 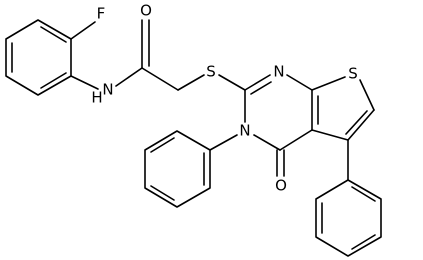 I want to click on atom-label: H, so click(x=96, y=98).